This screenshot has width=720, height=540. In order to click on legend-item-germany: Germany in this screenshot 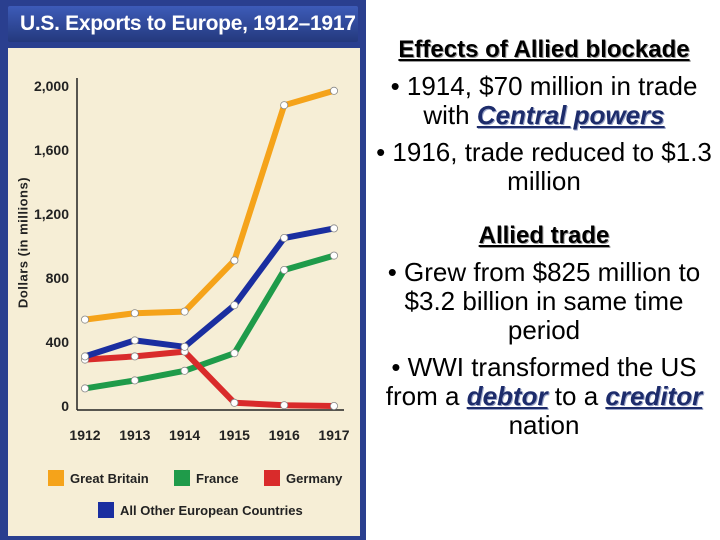, I will do `click(303, 478)`.